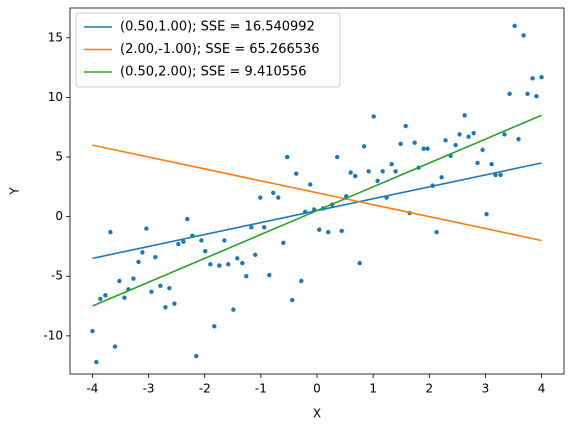 Image resolution: width=575 pixels, height=432 pixels. I want to click on legend-box, so click(208, 50).